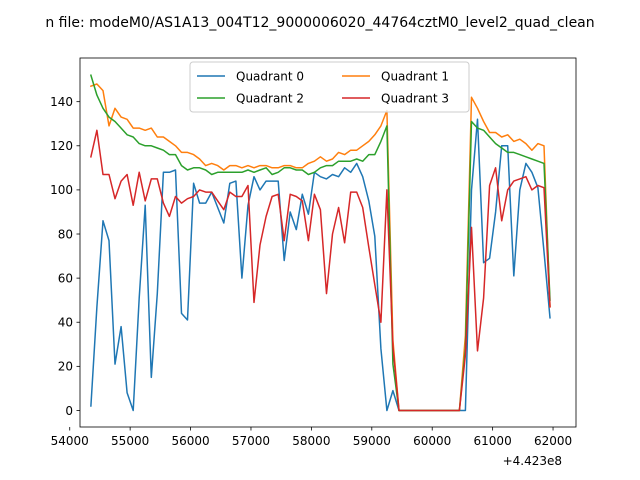 The image size is (640, 480). I want to click on y-tick-label: 80, so click(65, 234).